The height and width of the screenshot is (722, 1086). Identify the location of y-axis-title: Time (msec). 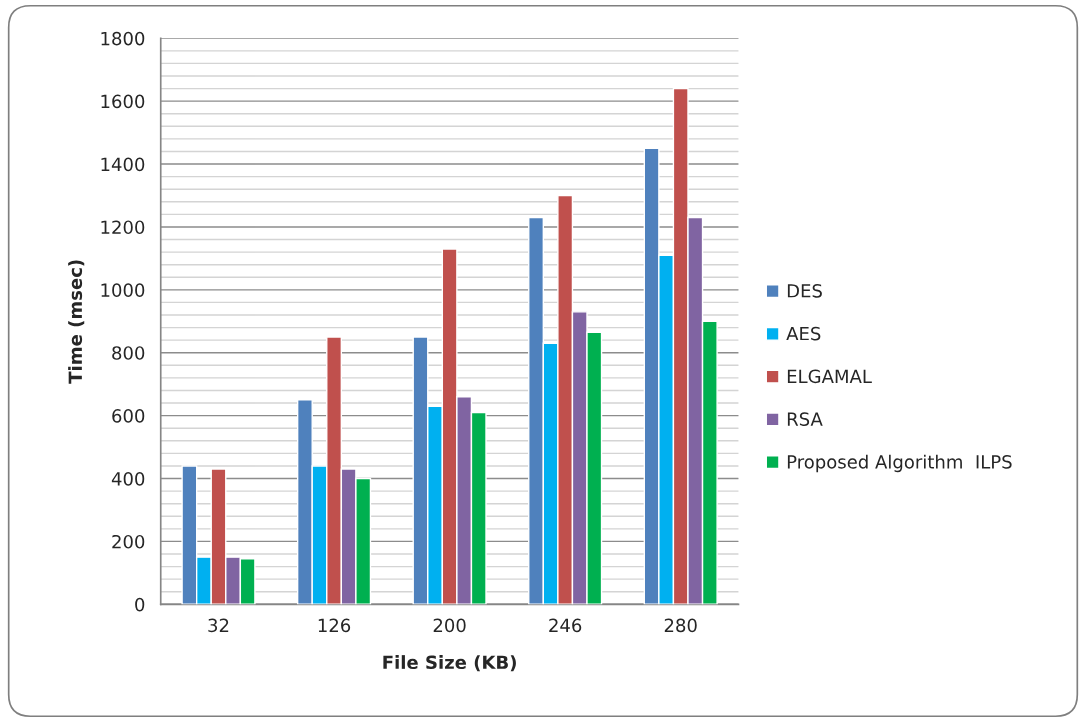
(76, 322).